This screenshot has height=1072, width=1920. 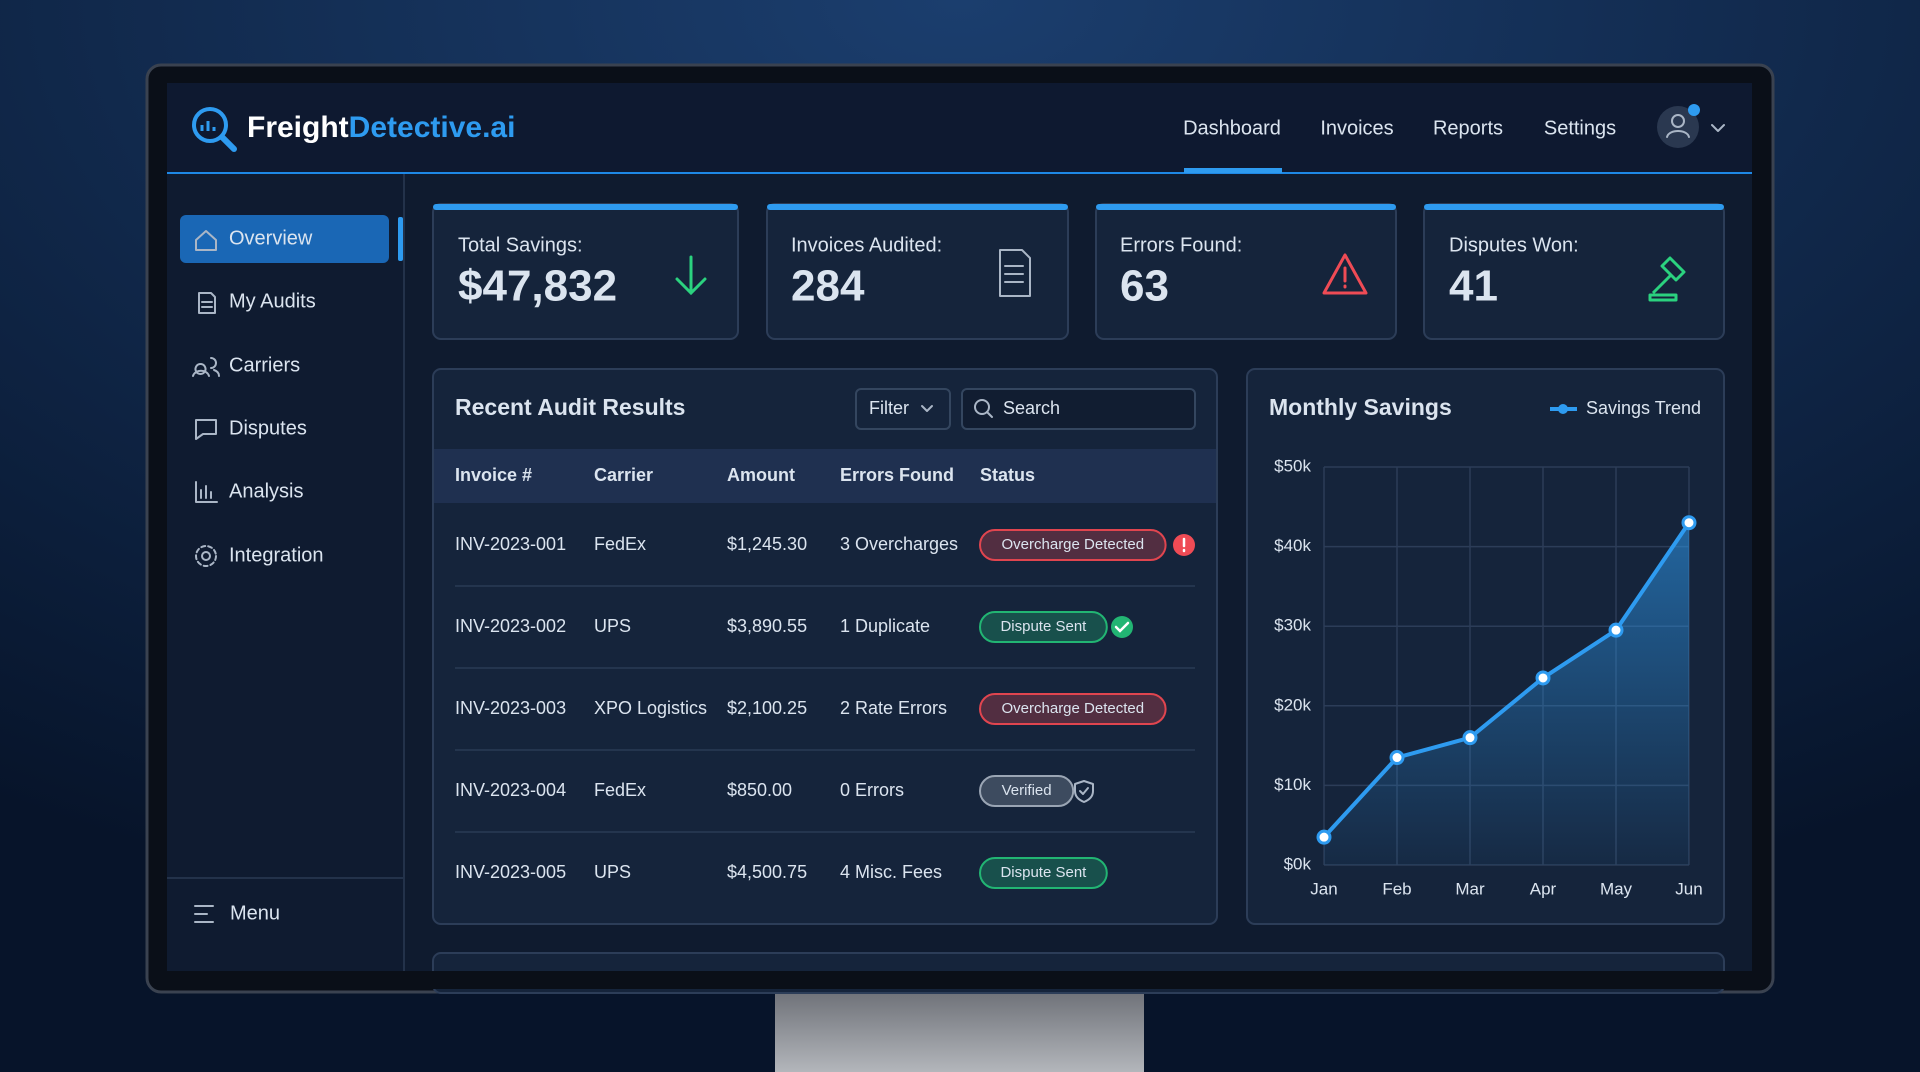 I want to click on monitor-stand, so click(x=959, y=1031).